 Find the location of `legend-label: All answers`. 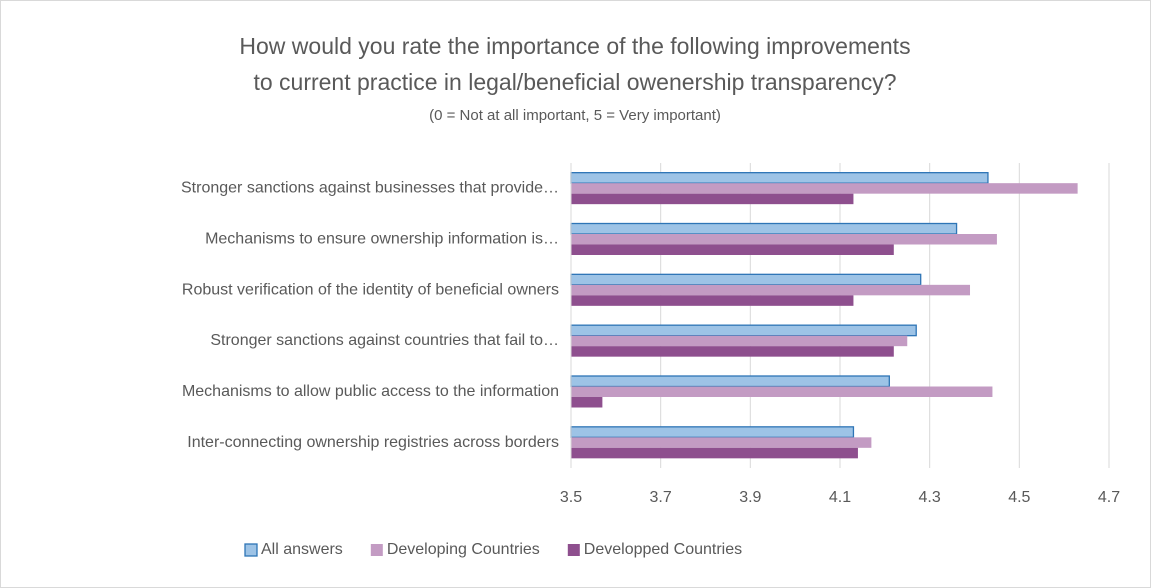

legend-label: All answers is located at coordinates (302, 549).